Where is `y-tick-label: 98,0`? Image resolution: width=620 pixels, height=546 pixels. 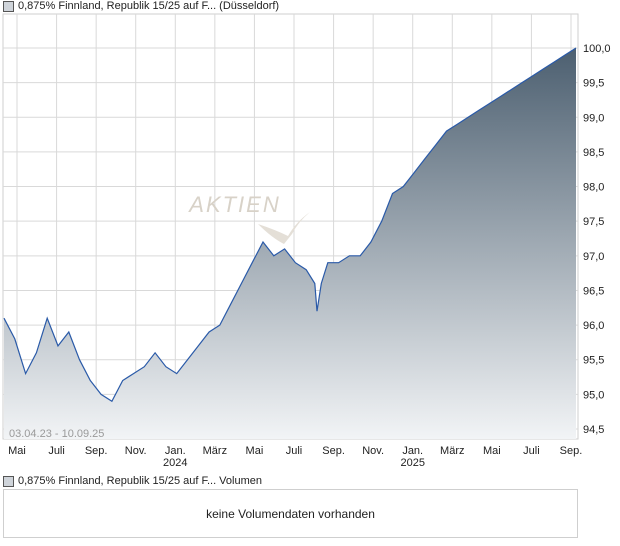 y-tick-label: 98,0 is located at coordinates (593, 188).